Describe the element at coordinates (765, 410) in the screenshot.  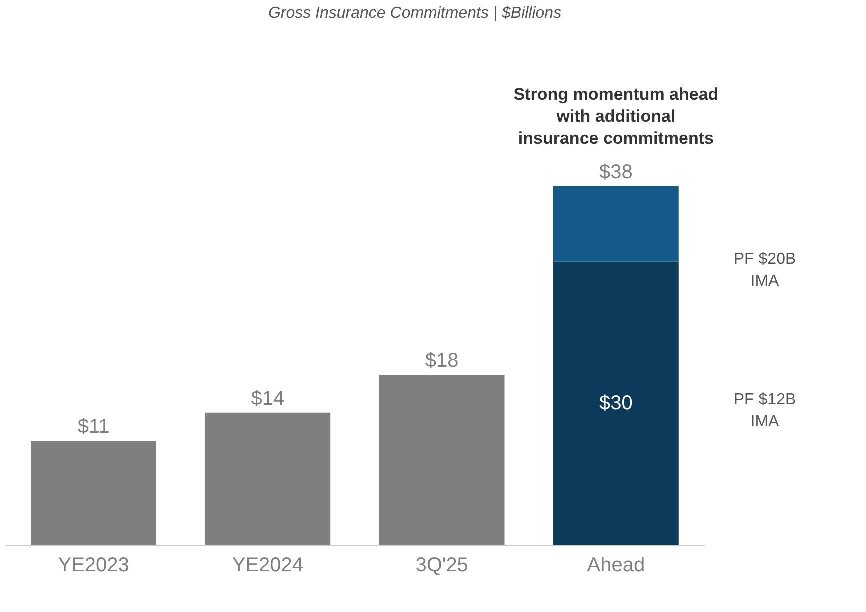
I see `text: PF $12B IMA` at that location.